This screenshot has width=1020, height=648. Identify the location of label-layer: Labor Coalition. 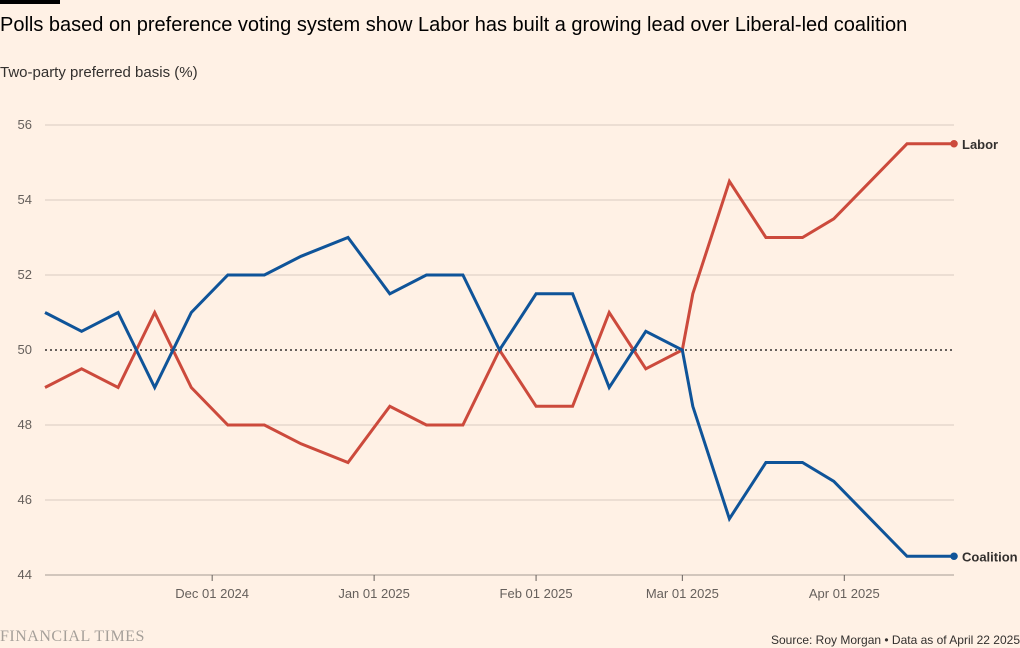
(990, 351).